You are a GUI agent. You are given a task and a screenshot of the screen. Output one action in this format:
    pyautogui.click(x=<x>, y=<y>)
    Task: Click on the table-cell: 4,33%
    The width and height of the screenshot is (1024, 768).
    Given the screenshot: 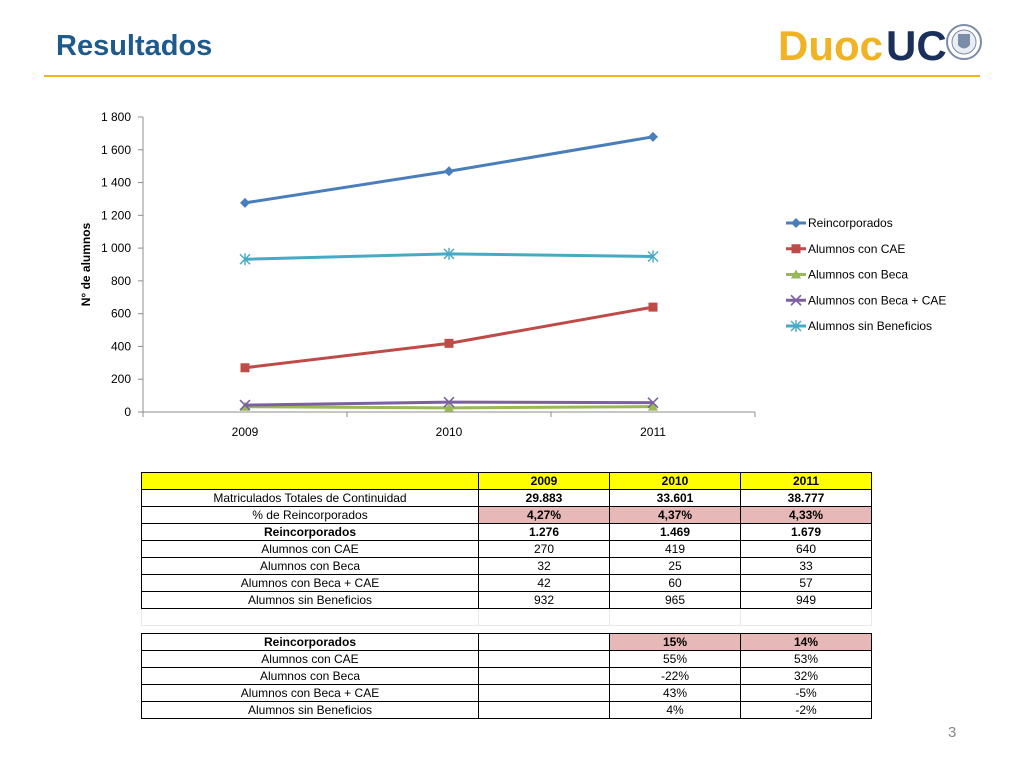 What is the action you would take?
    pyautogui.click(x=806, y=515)
    